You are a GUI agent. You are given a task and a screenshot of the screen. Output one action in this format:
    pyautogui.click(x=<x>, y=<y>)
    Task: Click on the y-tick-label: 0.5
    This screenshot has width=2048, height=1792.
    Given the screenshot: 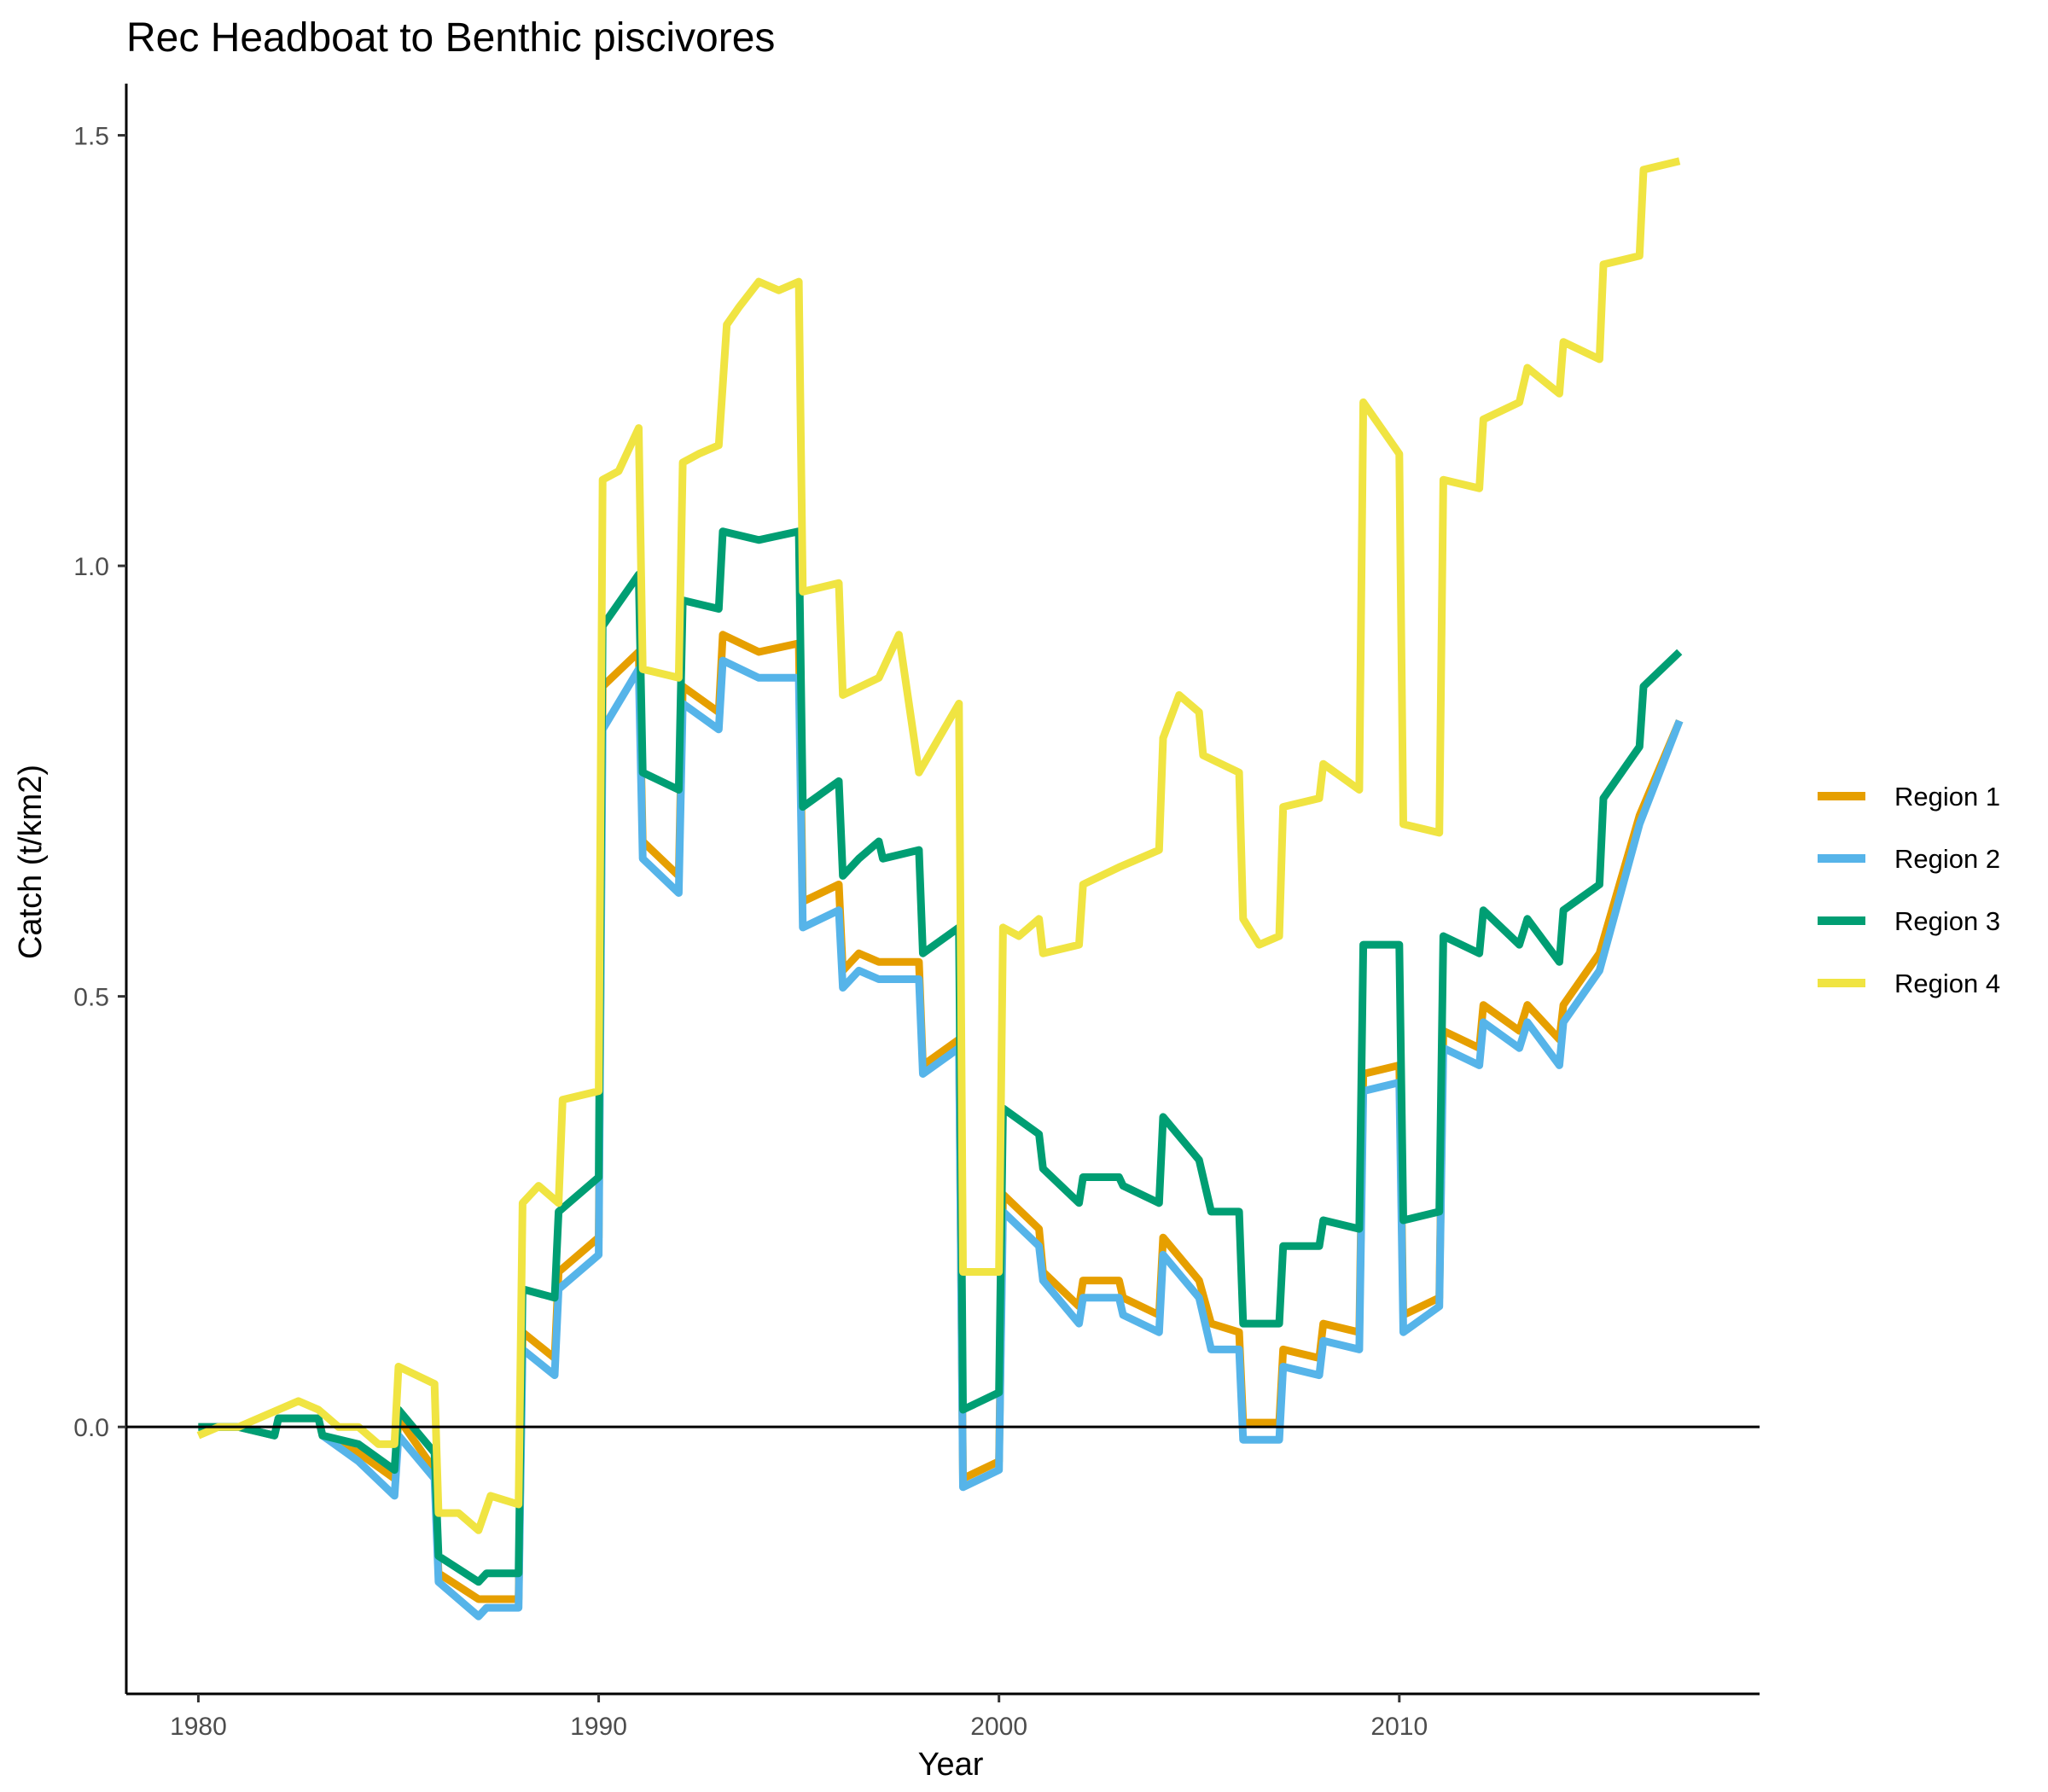 What is the action you would take?
    pyautogui.click(x=91, y=998)
    